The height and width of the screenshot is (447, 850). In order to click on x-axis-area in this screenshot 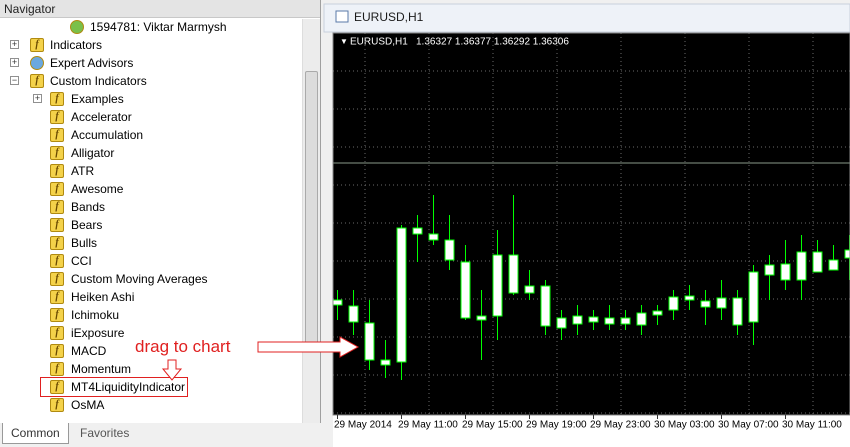, I will do `click(591, 431)`.